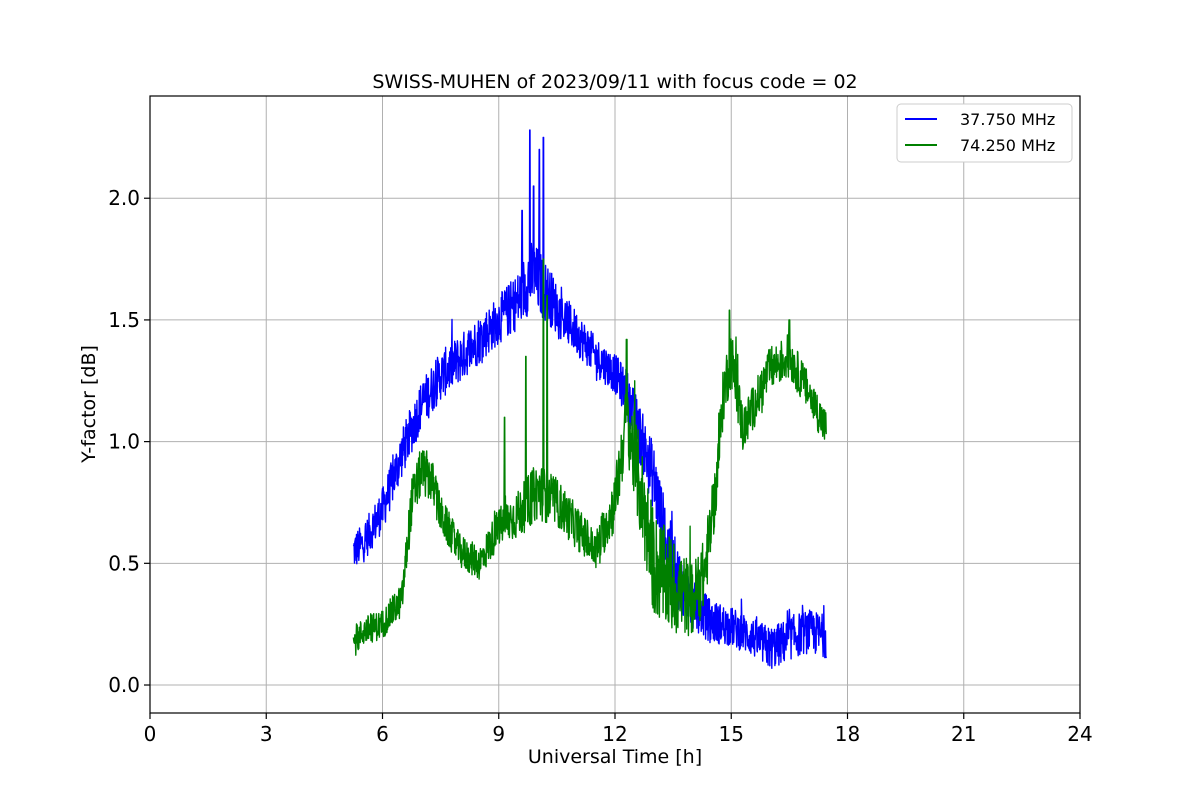 The width and height of the screenshot is (1200, 800). I want to click on x-tick-label: 3, so click(266, 734).